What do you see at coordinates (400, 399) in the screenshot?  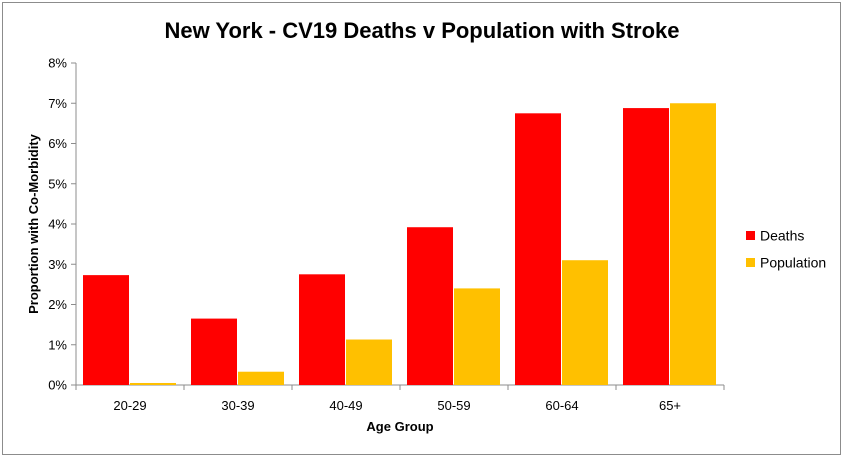 I see `x-axis-ticks: 20-29 30-39 40-49 50-59 60-64 65+` at bounding box center [400, 399].